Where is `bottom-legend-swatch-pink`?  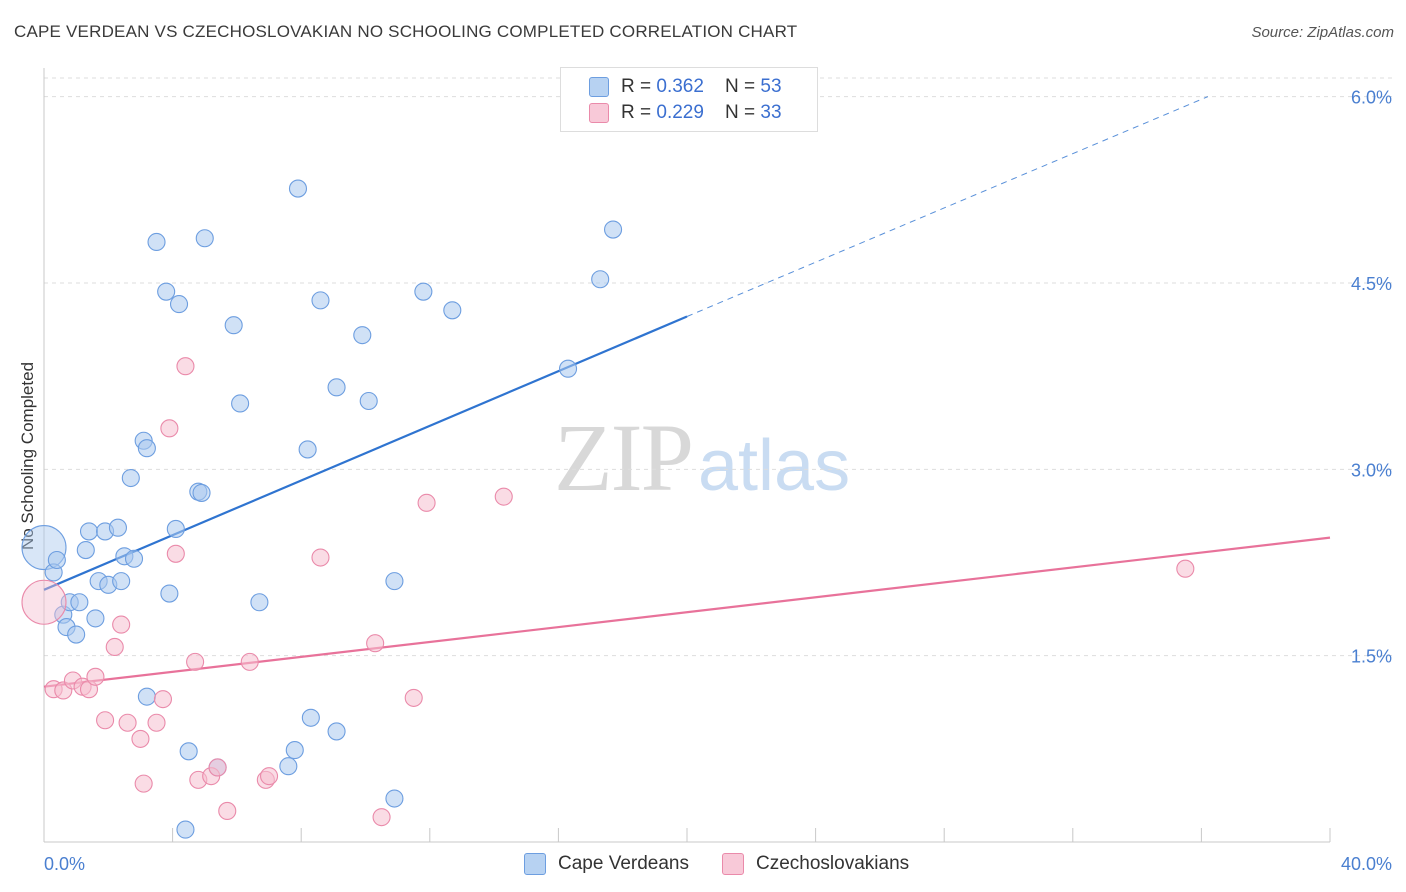
bottom-legend-swatch-pink is located at coordinates (733, 864).